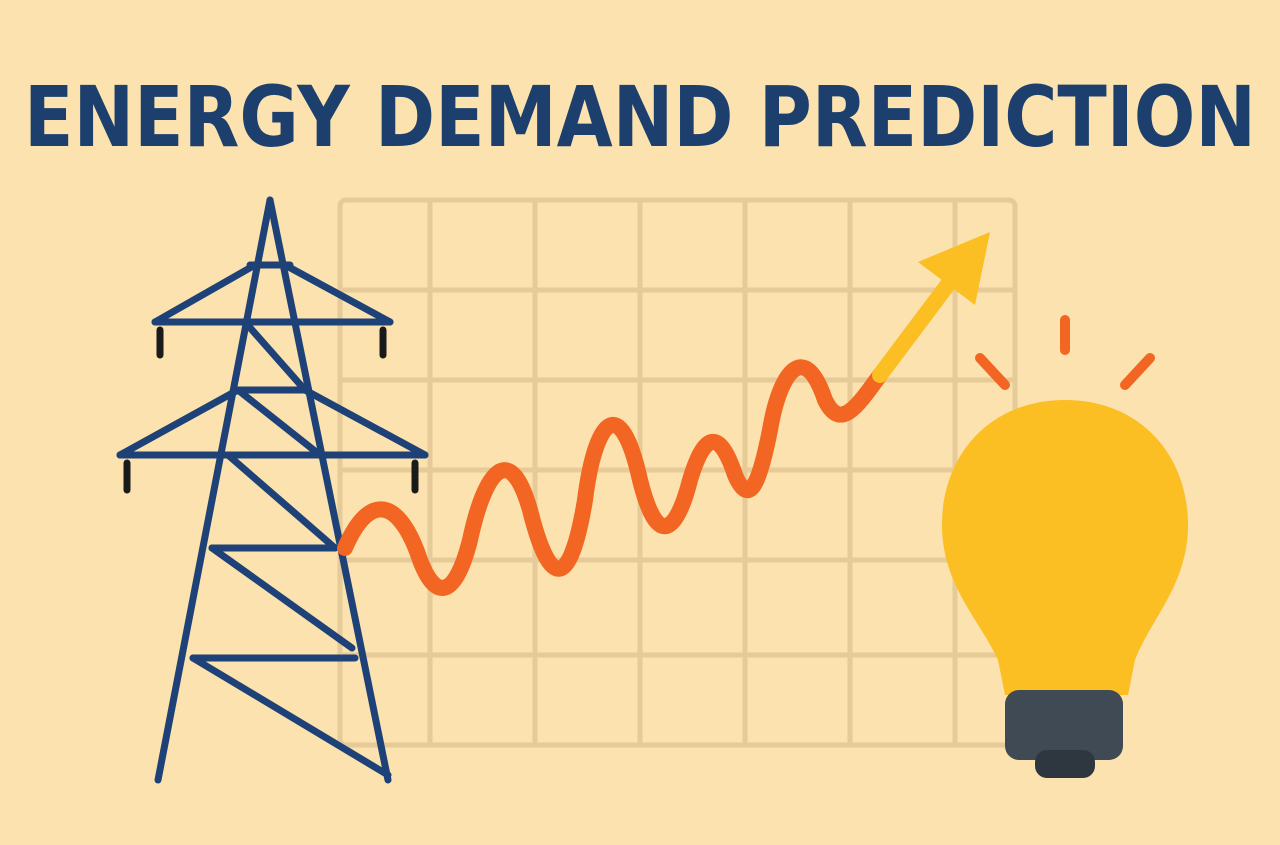 This screenshot has height=845, width=1280. Describe the element at coordinates (1065, 589) in the screenshot. I see `light-bulb` at that location.